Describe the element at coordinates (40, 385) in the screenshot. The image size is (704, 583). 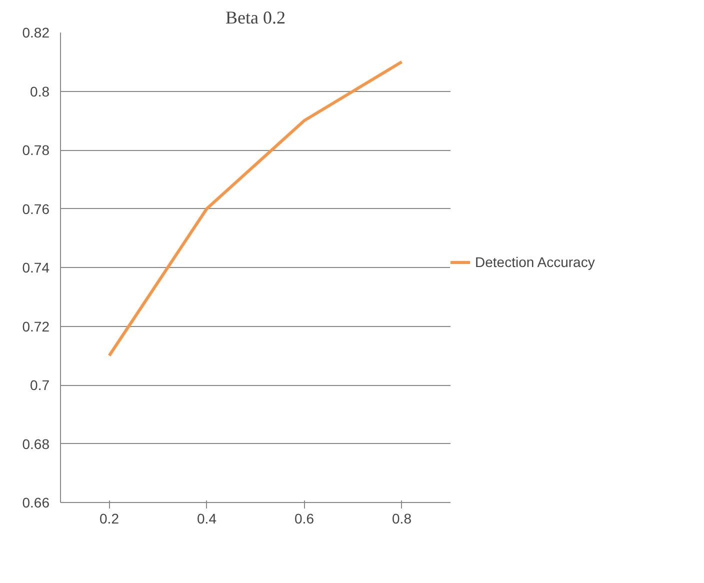
I see `y-tick-label: 0.7` at that location.